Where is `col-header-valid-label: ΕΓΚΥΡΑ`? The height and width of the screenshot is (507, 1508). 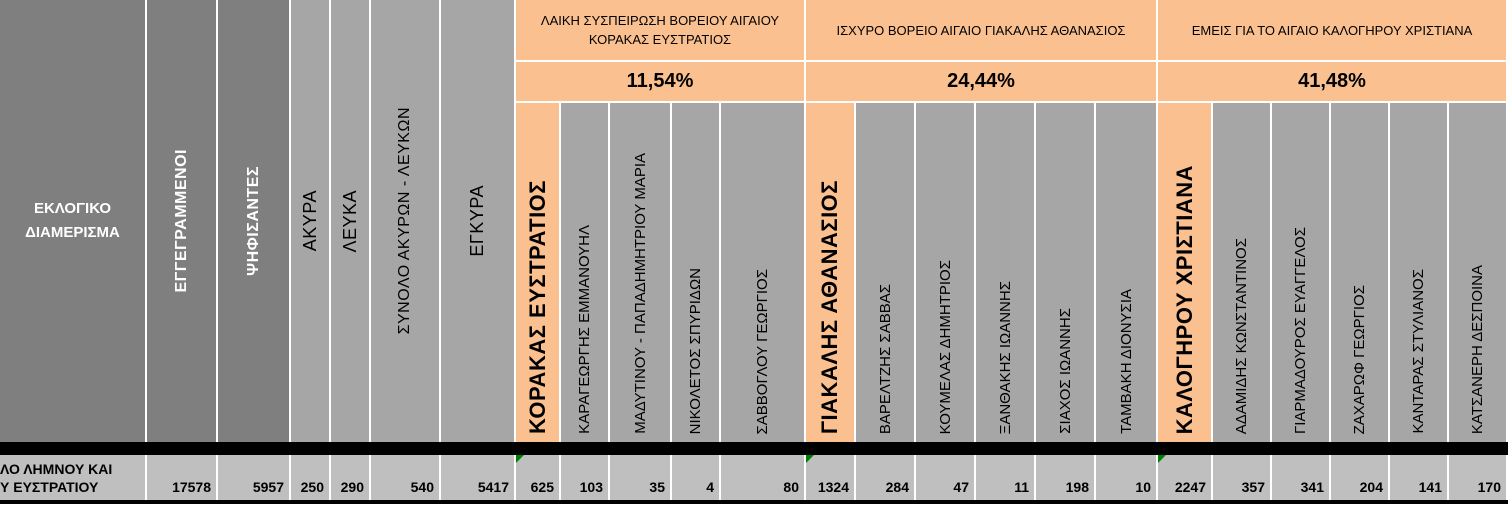
col-header-valid-label: ΕΓΚΥΡΑ is located at coordinates (477, 221).